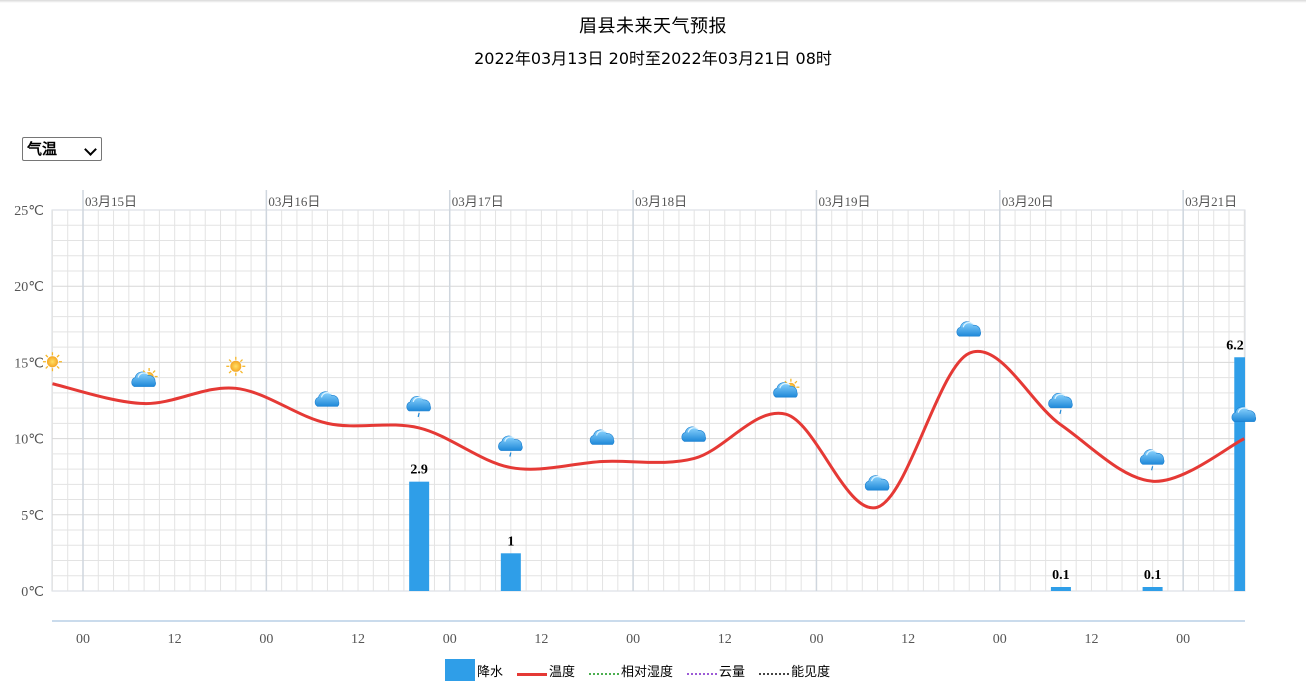 The width and height of the screenshot is (1306, 690). I want to click on y-tick-label: 5℃, so click(32, 516).